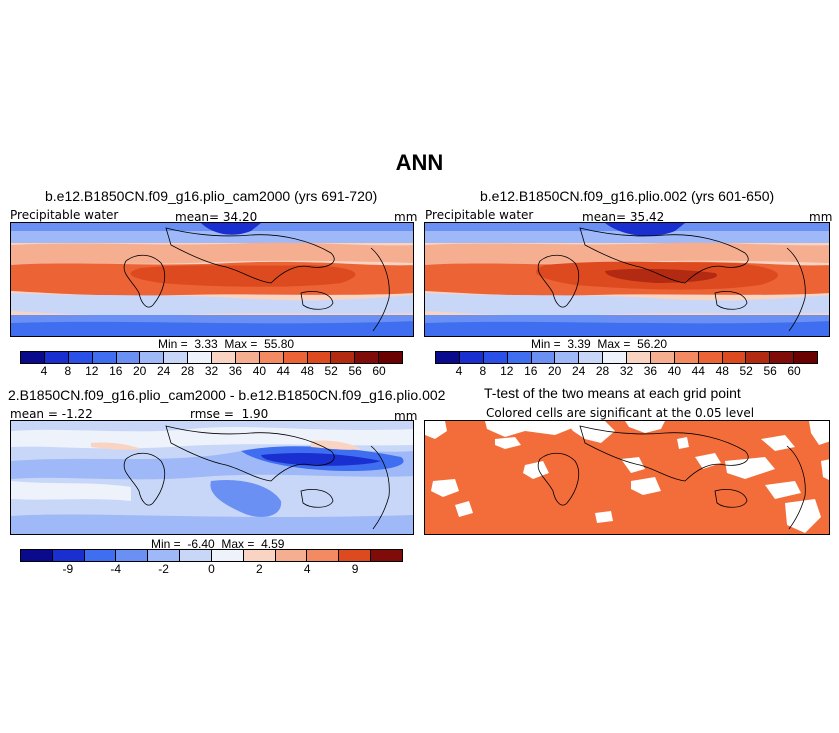 This screenshot has width=839, height=733. Describe the element at coordinates (201, 544) in the screenshot. I see `panel3-min-value: -6.40` at that location.